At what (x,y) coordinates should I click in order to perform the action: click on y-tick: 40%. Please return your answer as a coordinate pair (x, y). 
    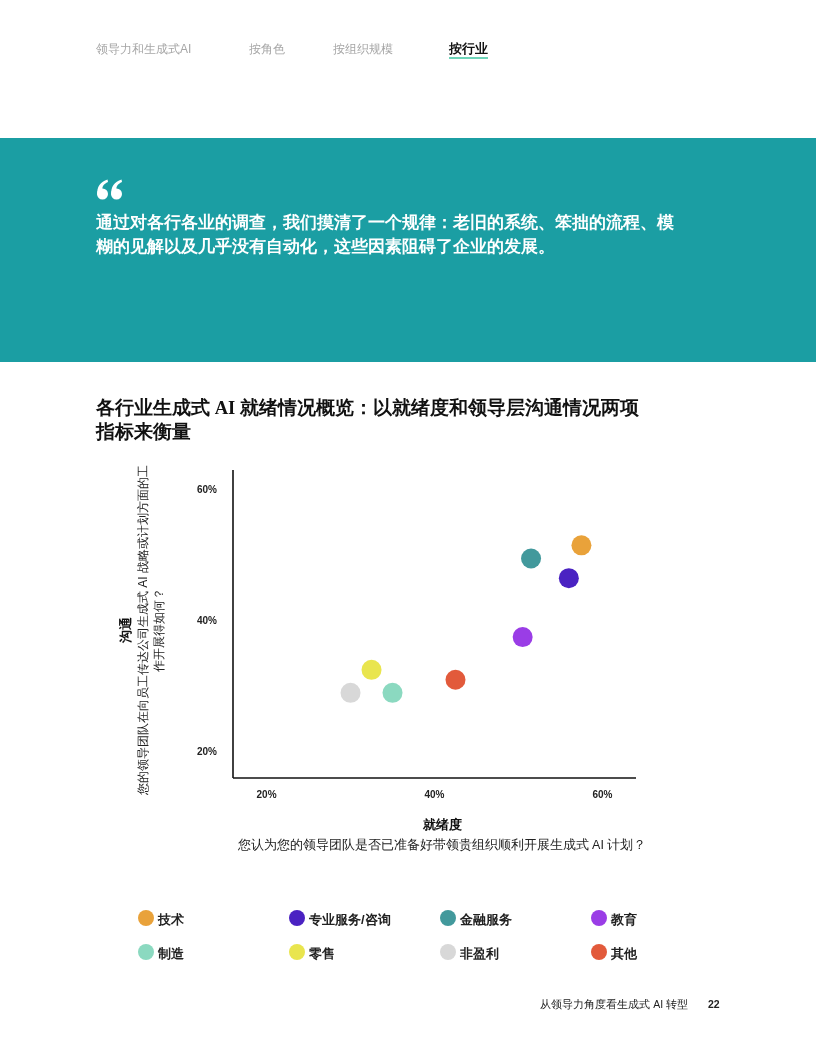
    Looking at the image, I should click on (207, 621).